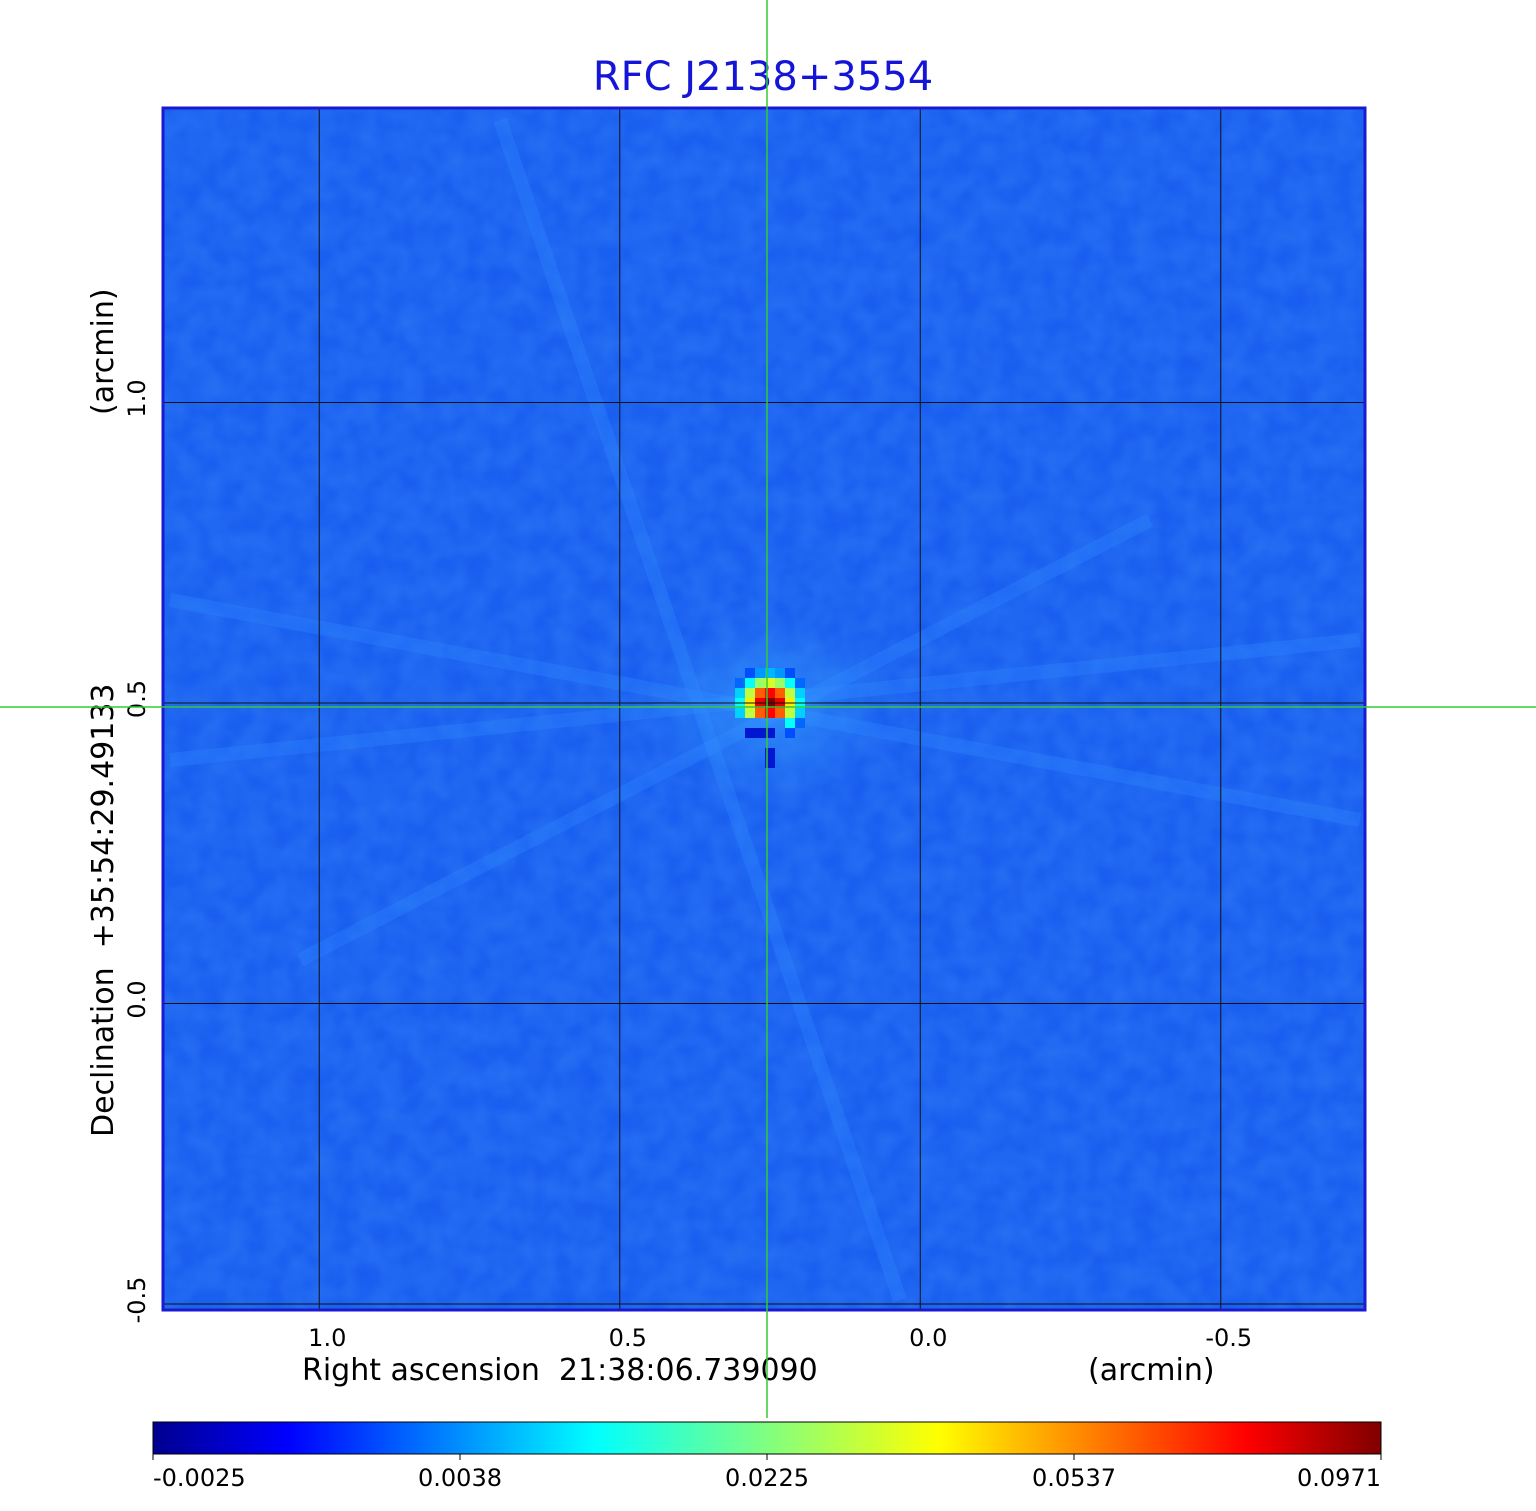 The image size is (1536, 1511). Describe the element at coordinates (137, 699) in the screenshot. I see `y-tick-label: 0.5` at that location.